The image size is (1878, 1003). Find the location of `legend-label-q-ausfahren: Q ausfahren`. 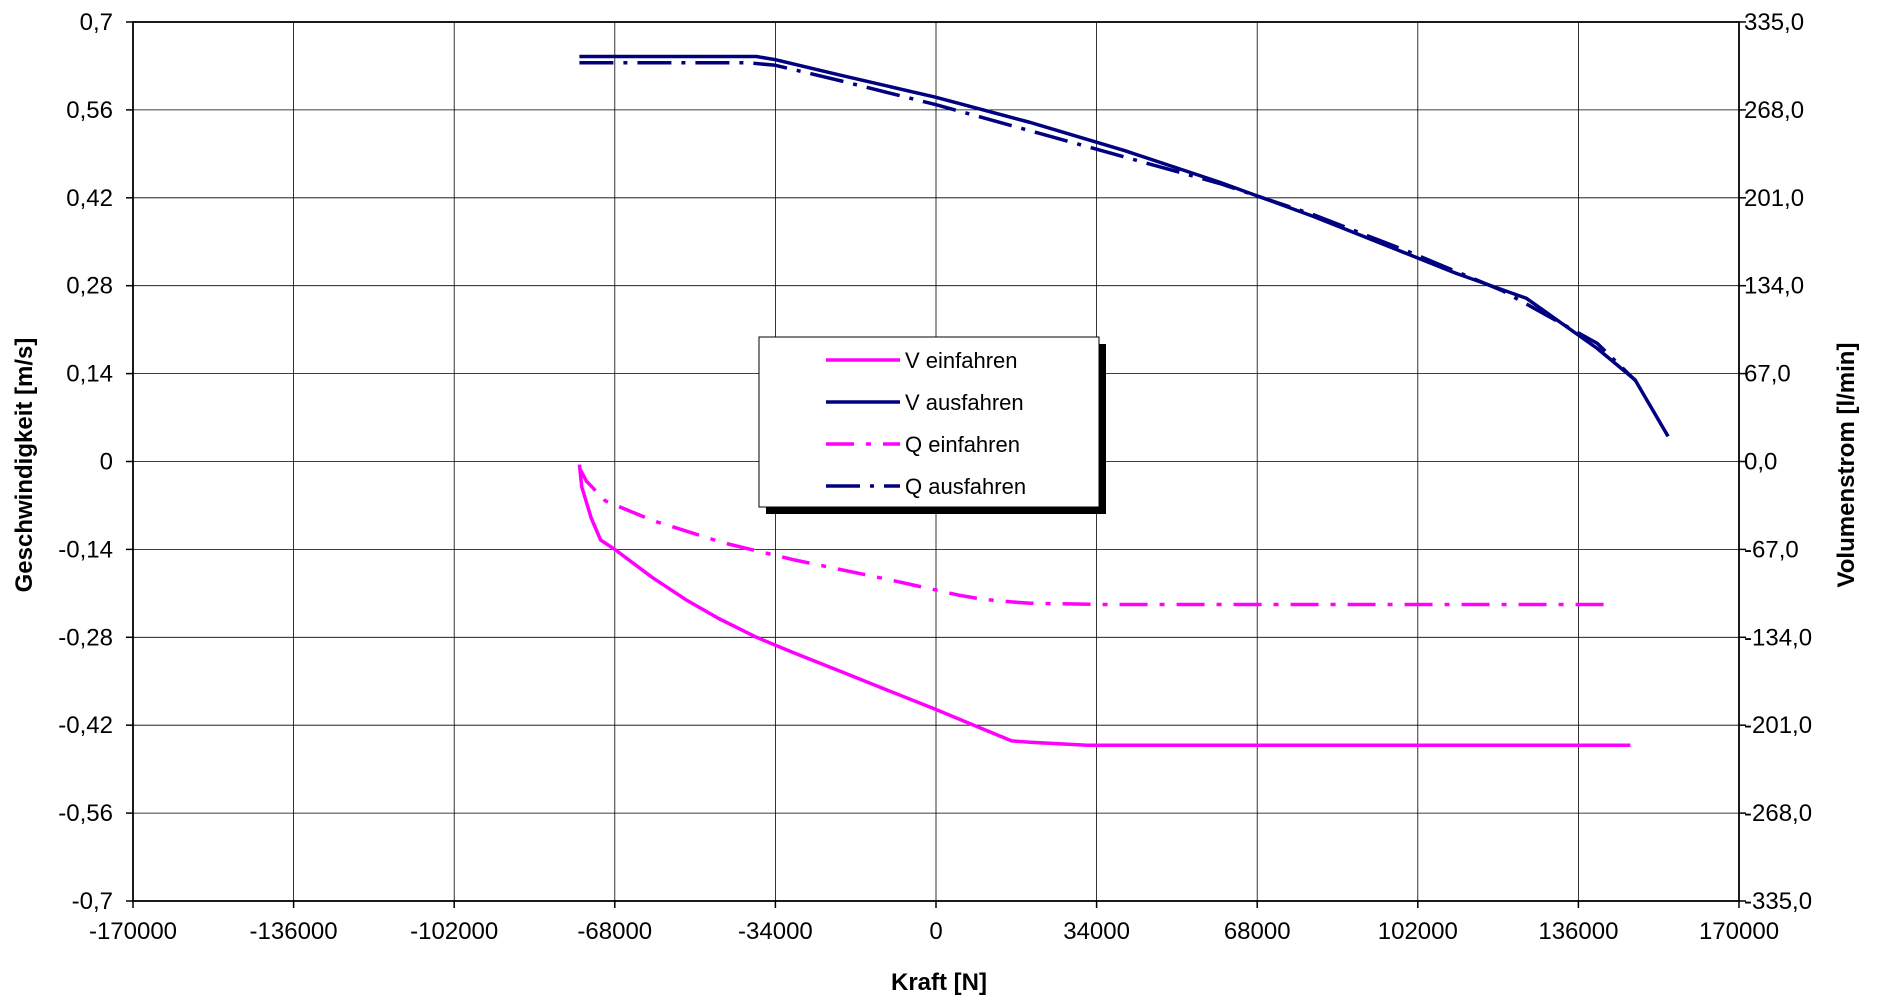

legend-label-q-ausfahren: Q ausfahren is located at coordinates (965, 486).